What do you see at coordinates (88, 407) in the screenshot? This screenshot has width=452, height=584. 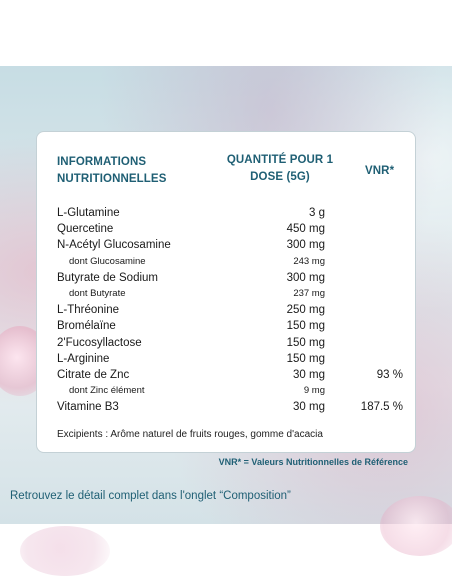 I see `ingredient-name: Vitamine B3` at bounding box center [88, 407].